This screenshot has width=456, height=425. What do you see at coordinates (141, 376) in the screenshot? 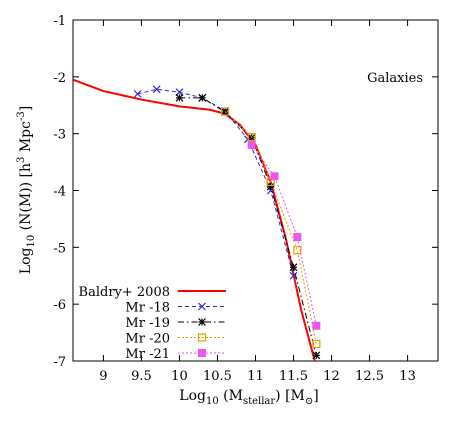
I see `x-tick-label: 9.5` at bounding box center [141, 376].